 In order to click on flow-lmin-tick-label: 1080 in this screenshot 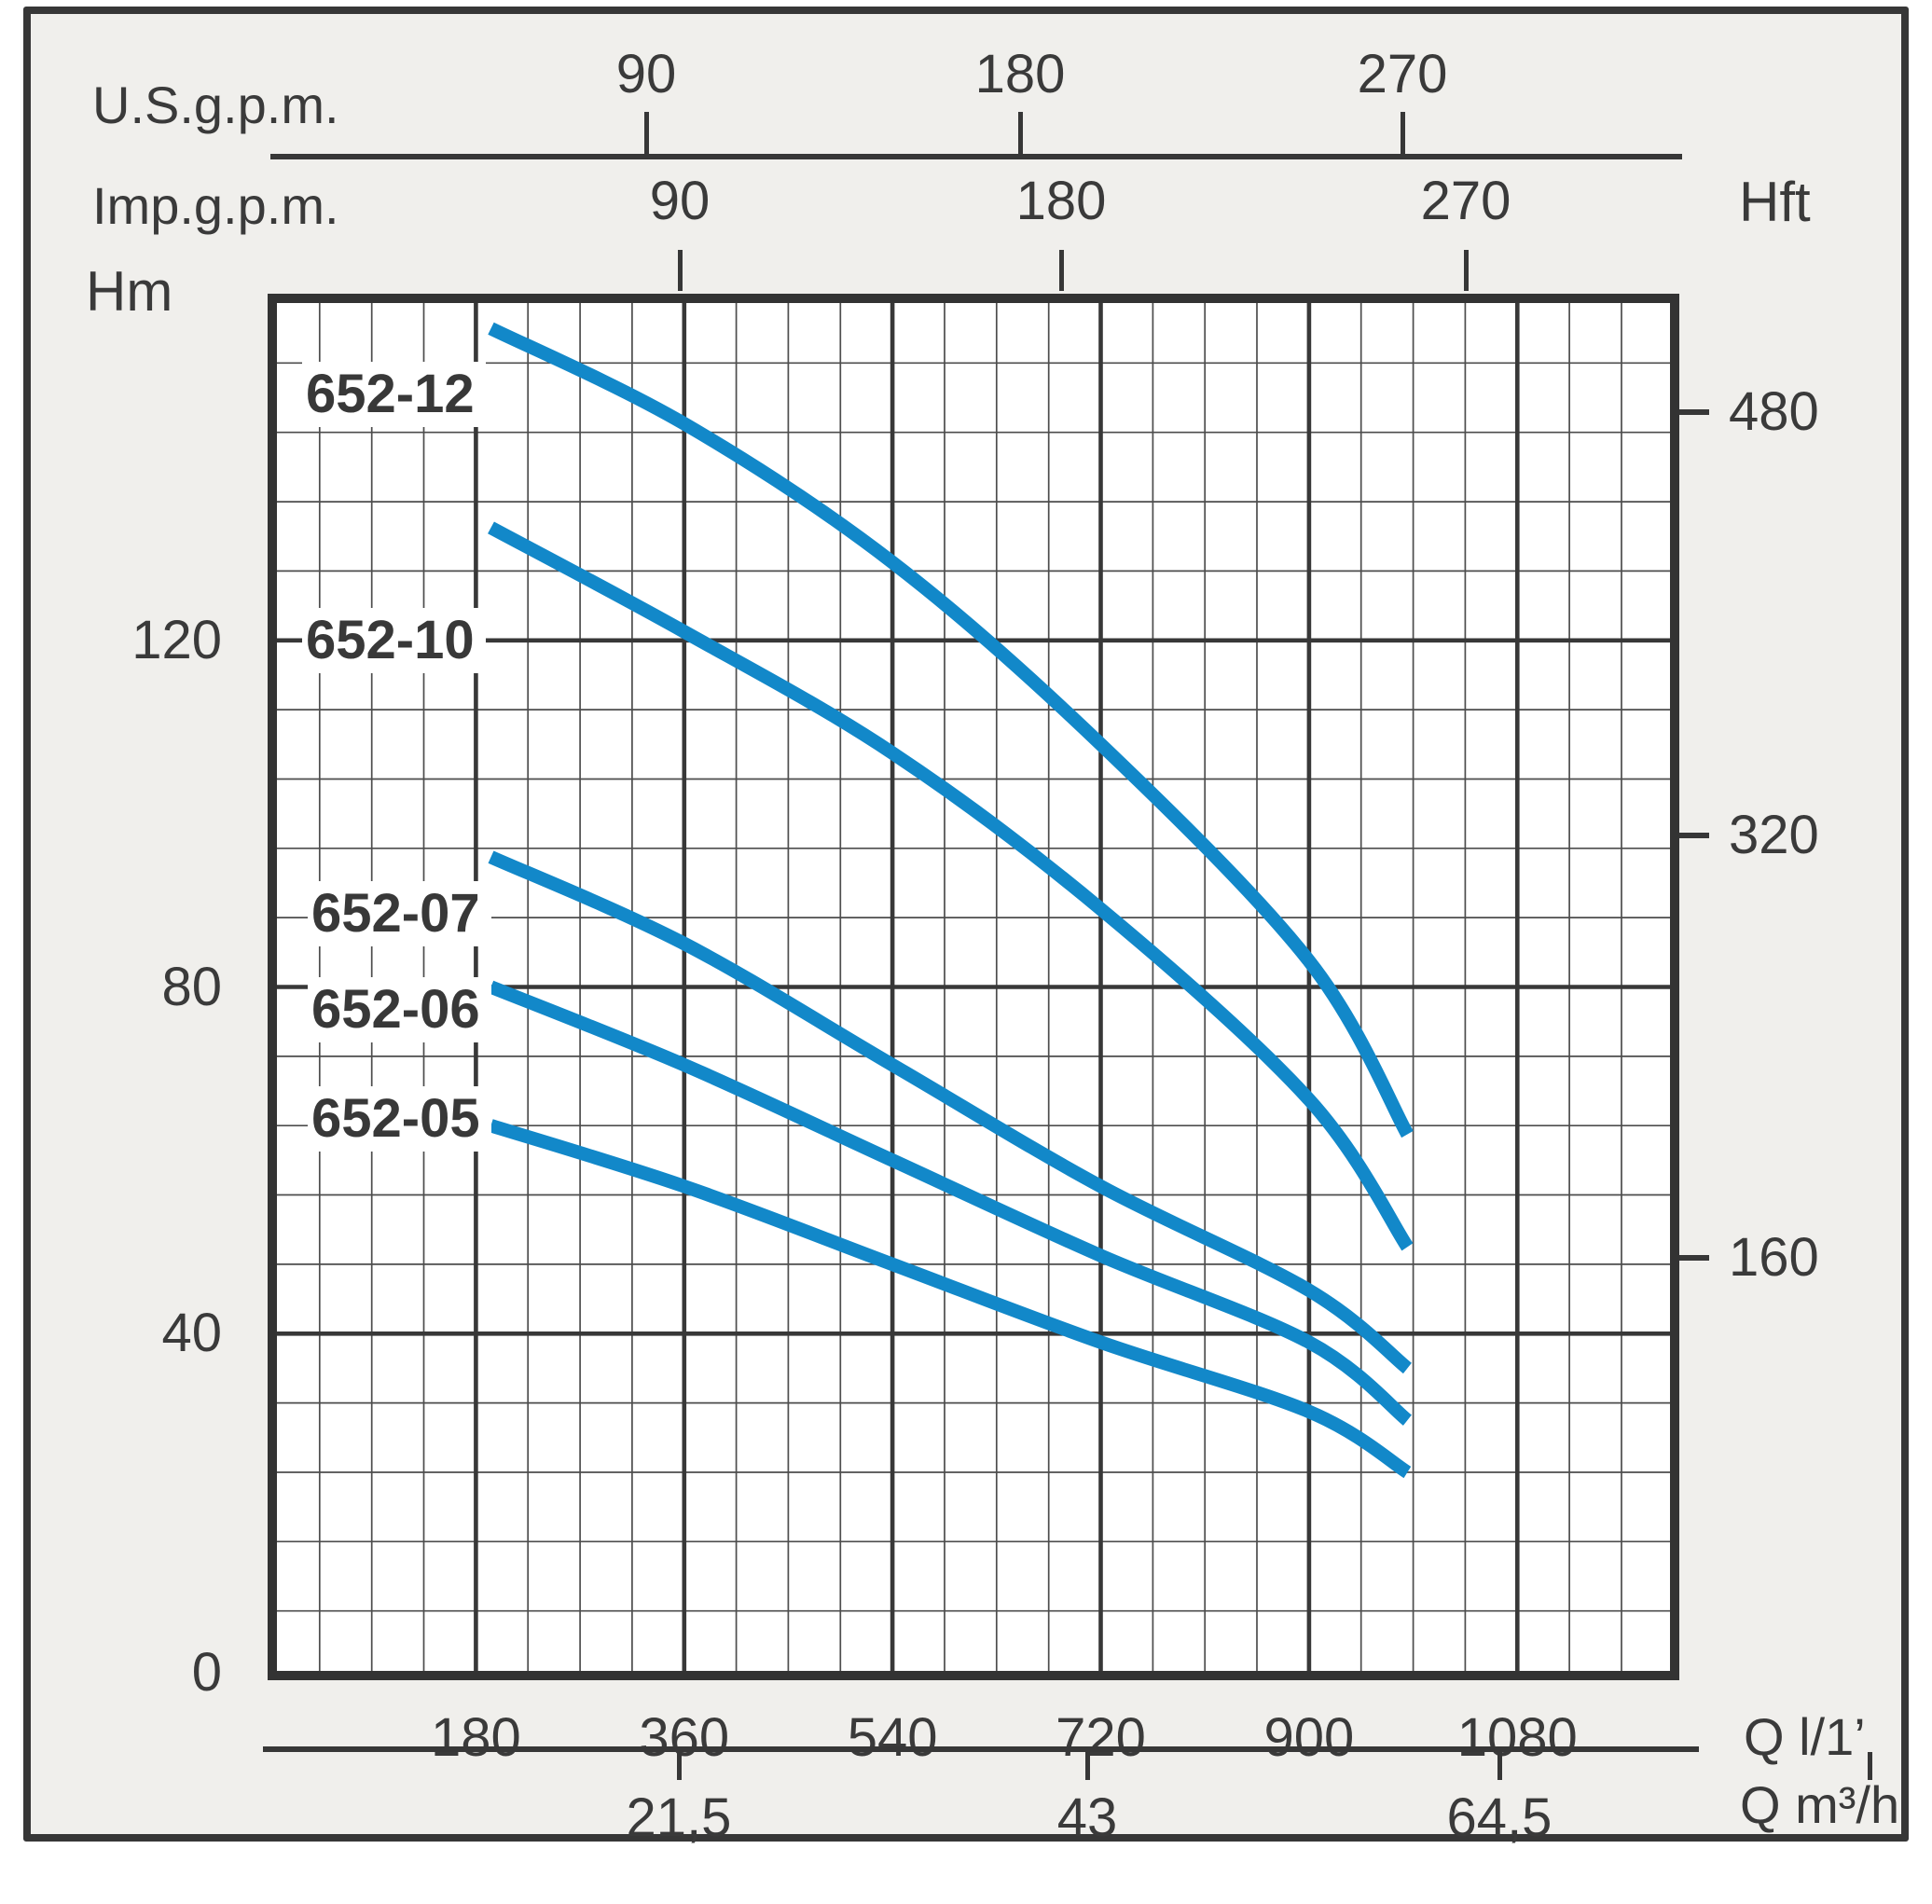, I will do `click(1517, 1737)`.